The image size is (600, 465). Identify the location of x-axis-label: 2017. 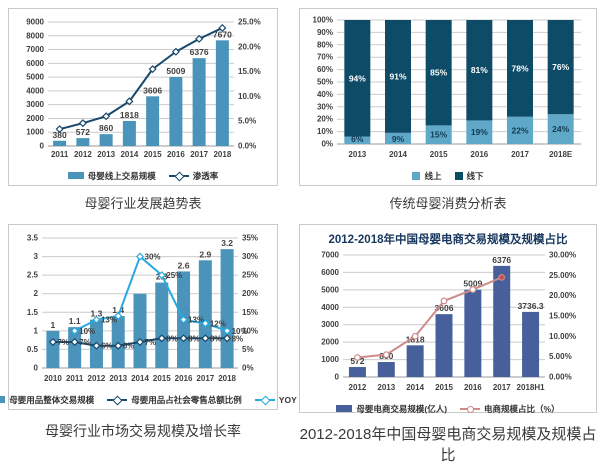
(199, 154).